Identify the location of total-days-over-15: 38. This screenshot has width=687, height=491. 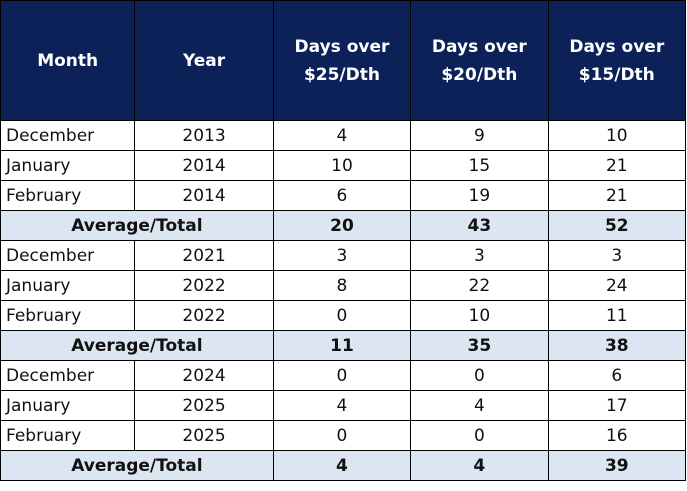
(617, 345).